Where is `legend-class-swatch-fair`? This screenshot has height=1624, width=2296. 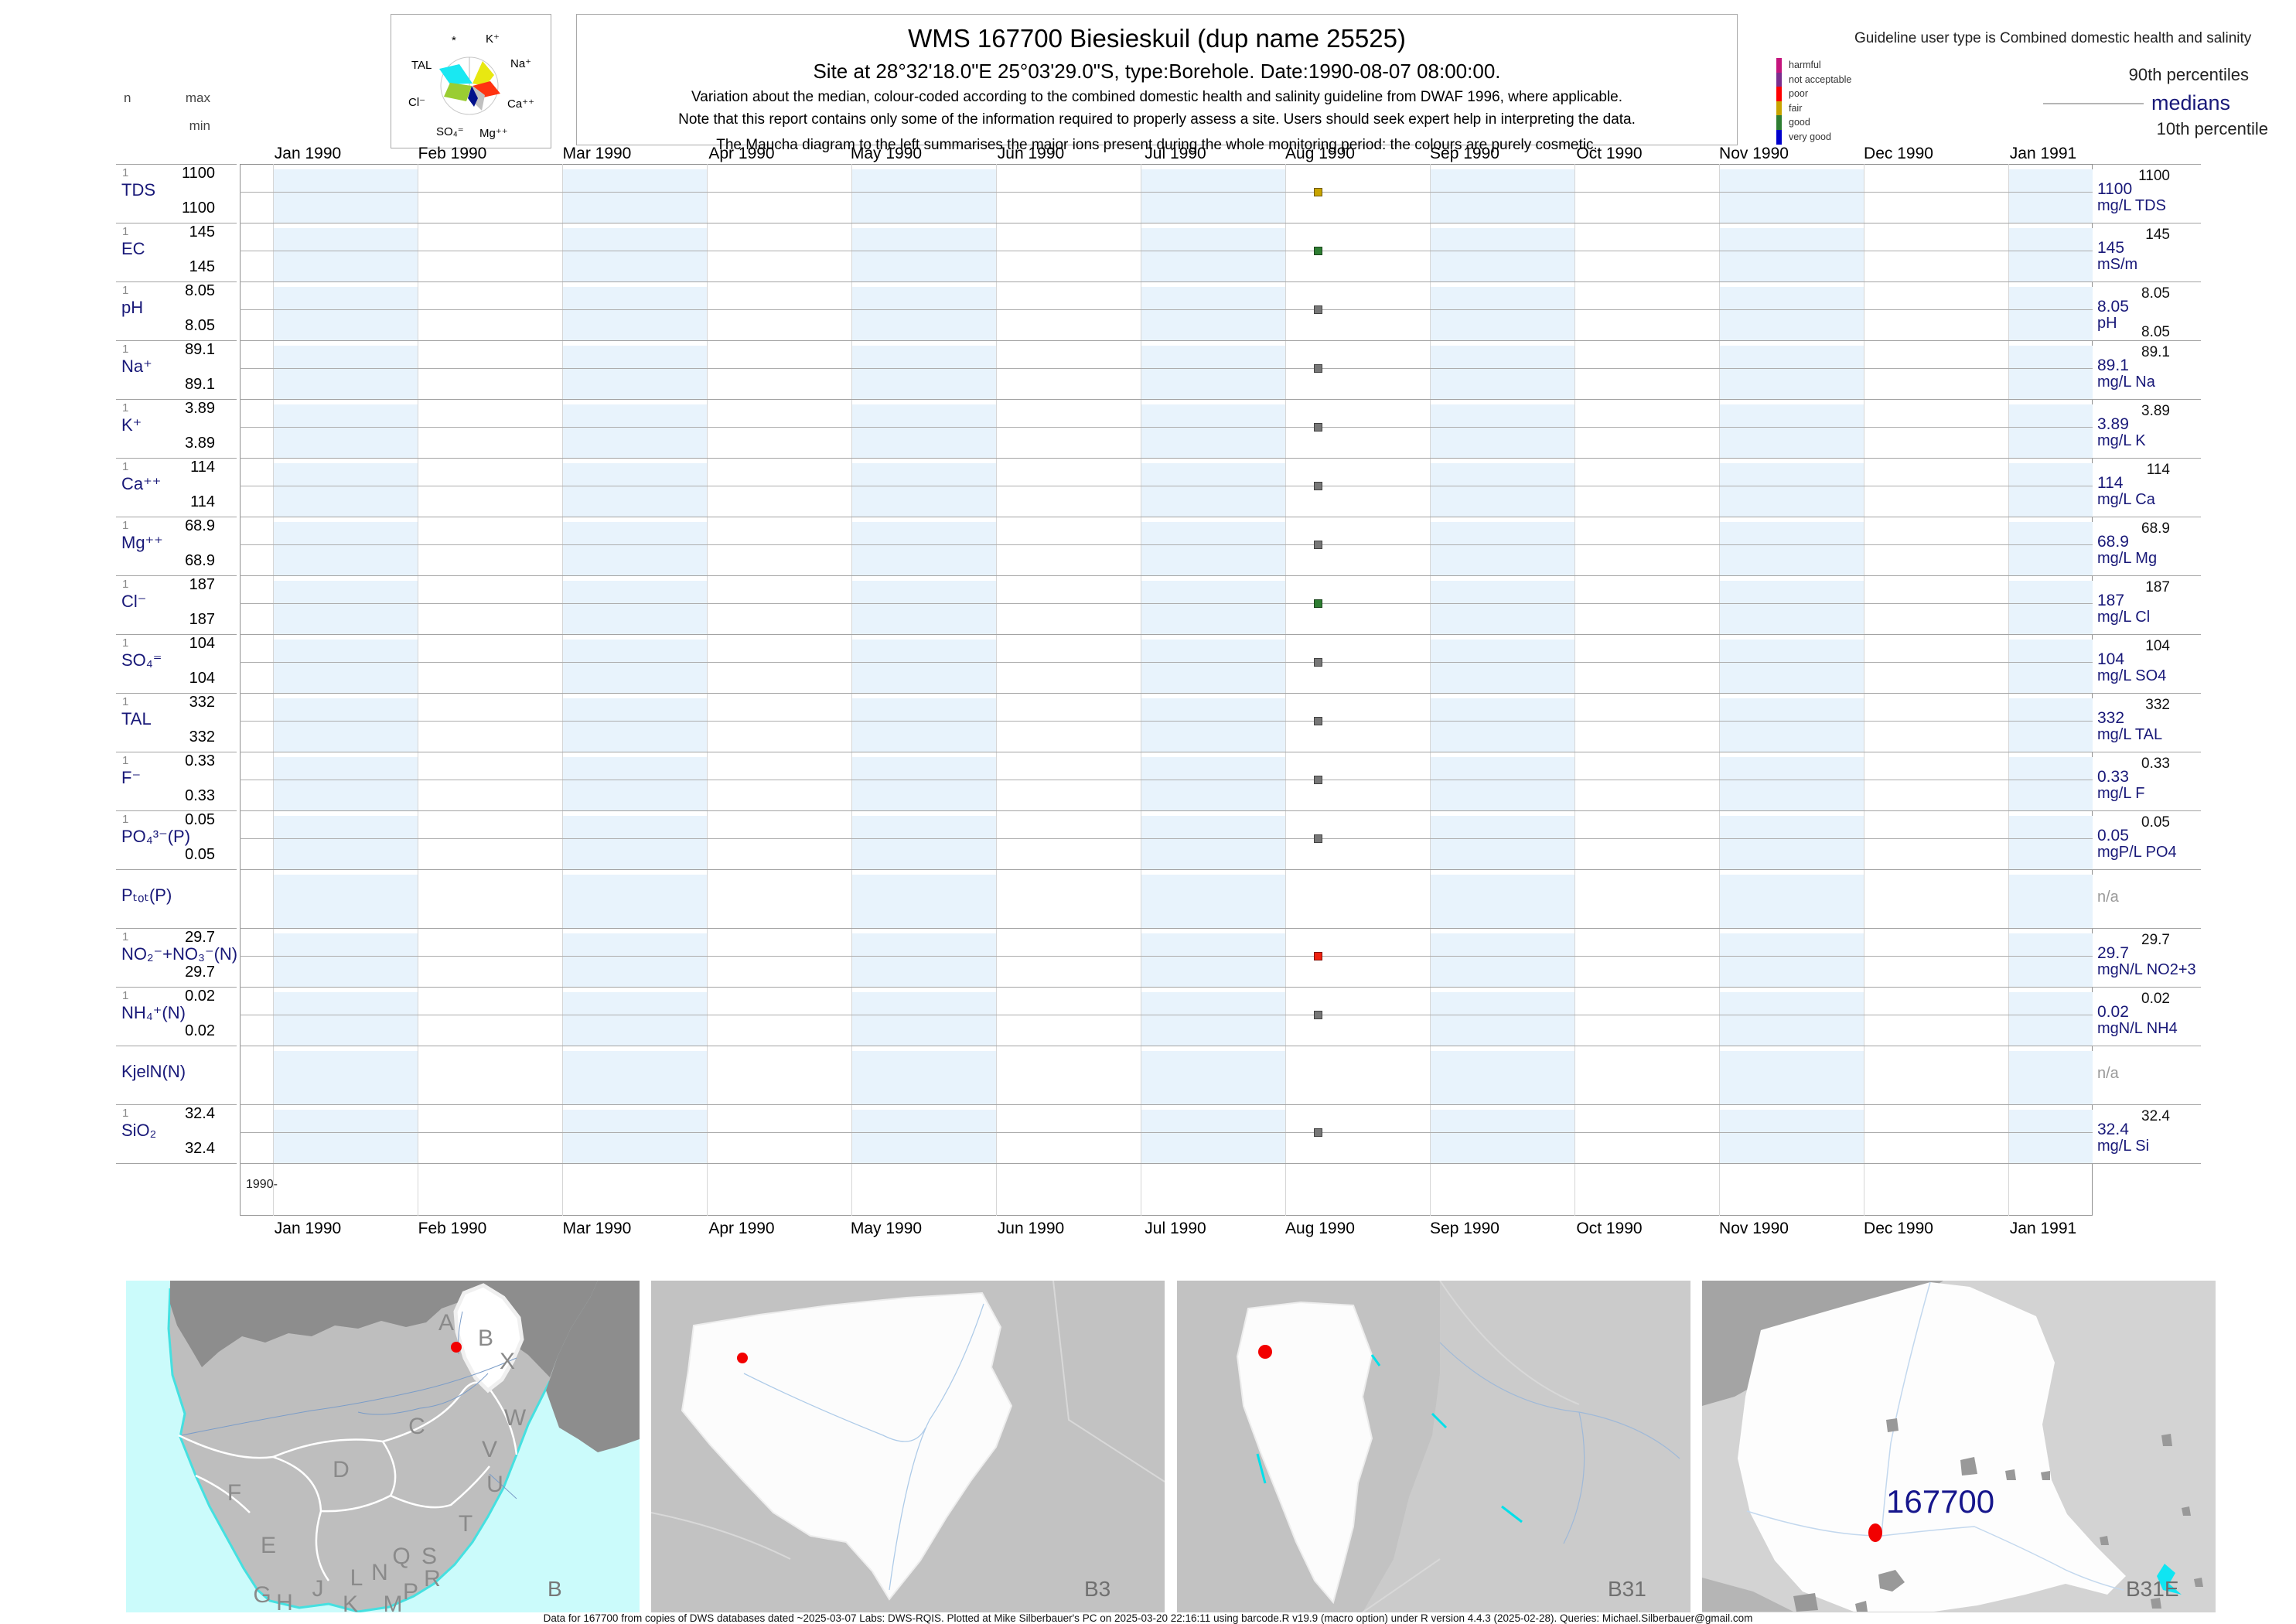 legend-class-swatch-fair is located at coordinates (1779, 108).